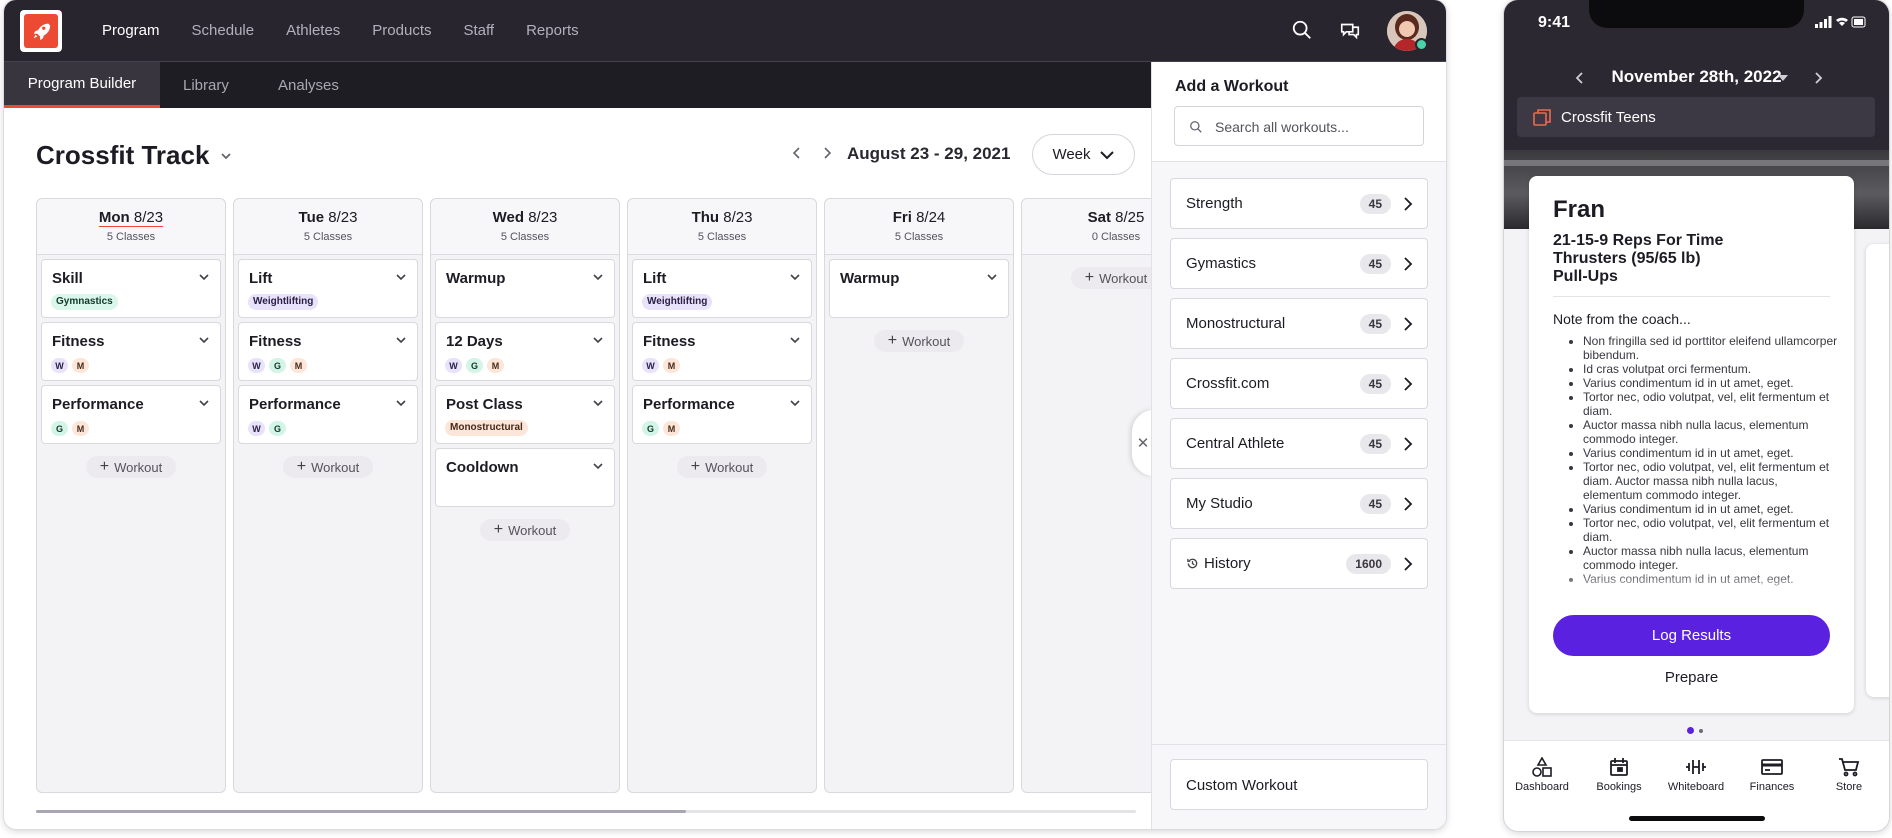 The height and width of the screenshot is (838, 1892). What do you see at coordinates (1693, 585) in the screenshot?
I see `notes-fade` at bounding box center [1693, 585].